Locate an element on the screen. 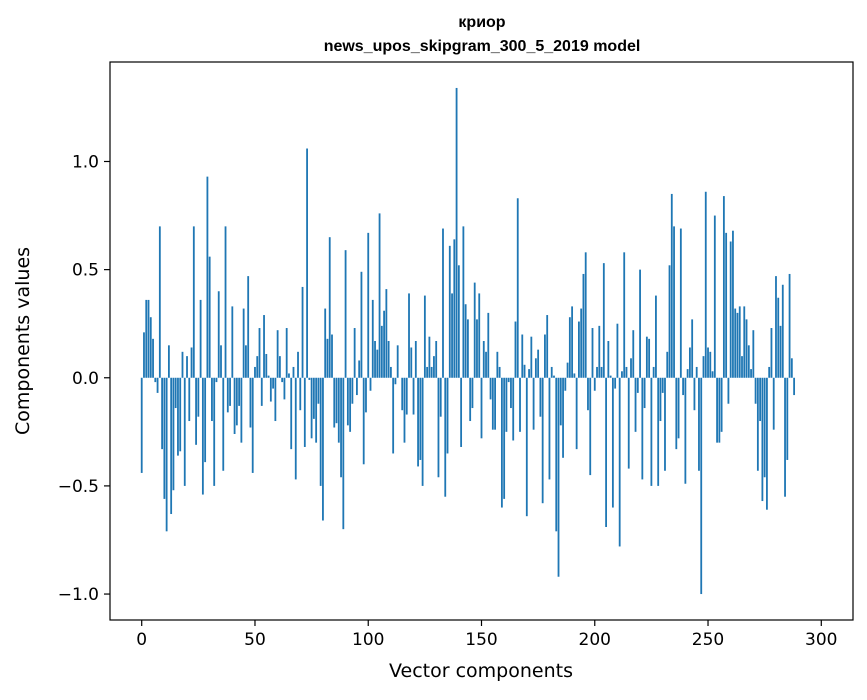 This screenshot has width=867, height=700. y-tick-label: 0.5 is located at coordinates (85, 271).